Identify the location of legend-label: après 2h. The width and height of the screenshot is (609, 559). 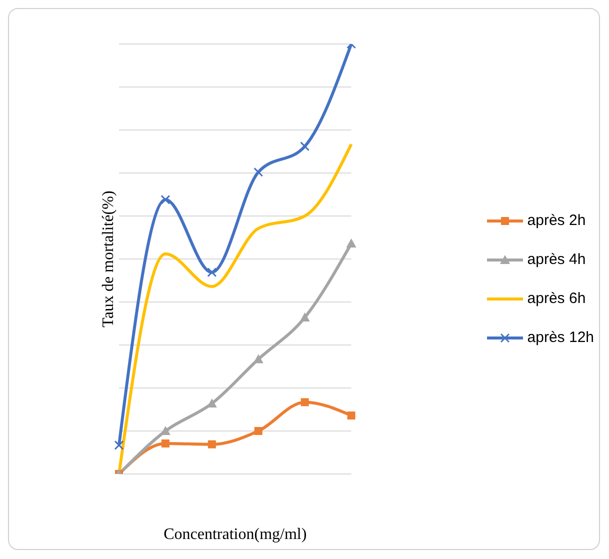
(556, 220).